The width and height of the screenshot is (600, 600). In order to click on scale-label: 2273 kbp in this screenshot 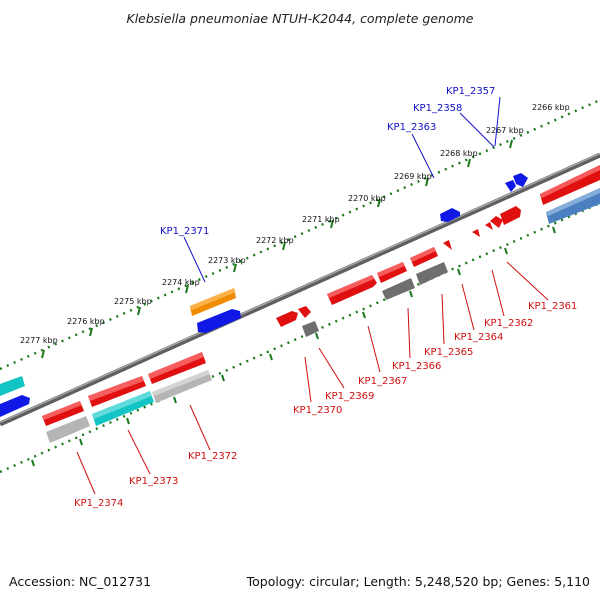, I will do `click(227, 260)`.